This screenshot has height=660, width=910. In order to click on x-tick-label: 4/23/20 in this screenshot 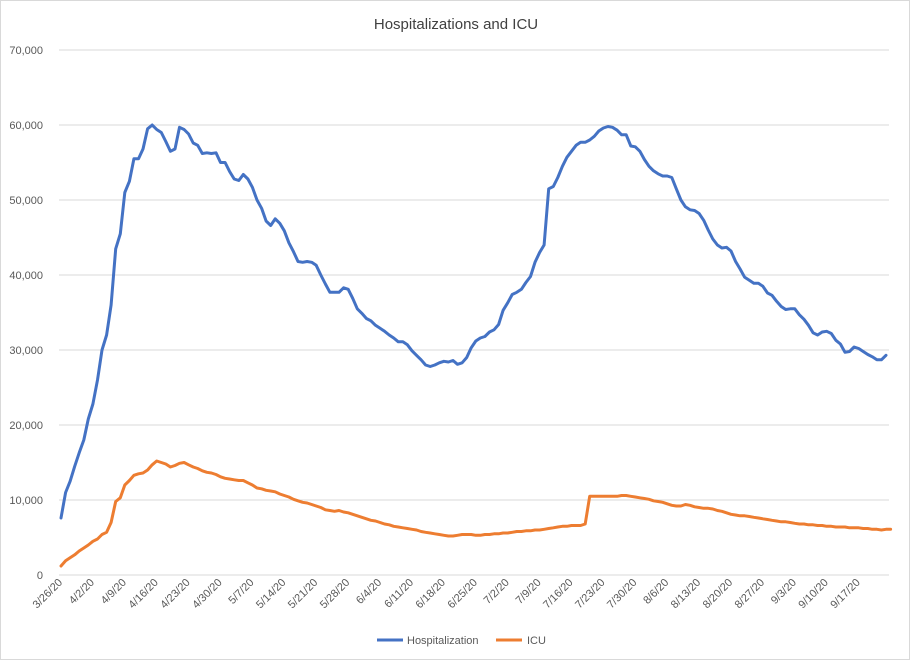, I will do `click(175, 594)`.